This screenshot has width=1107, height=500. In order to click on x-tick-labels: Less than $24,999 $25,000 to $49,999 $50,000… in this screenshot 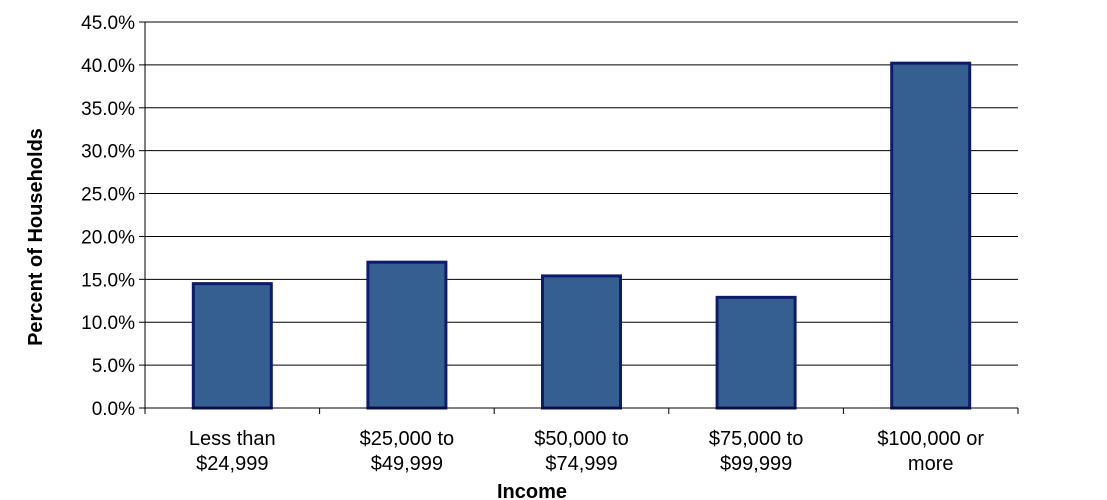, I will do `click(586, 451)`.